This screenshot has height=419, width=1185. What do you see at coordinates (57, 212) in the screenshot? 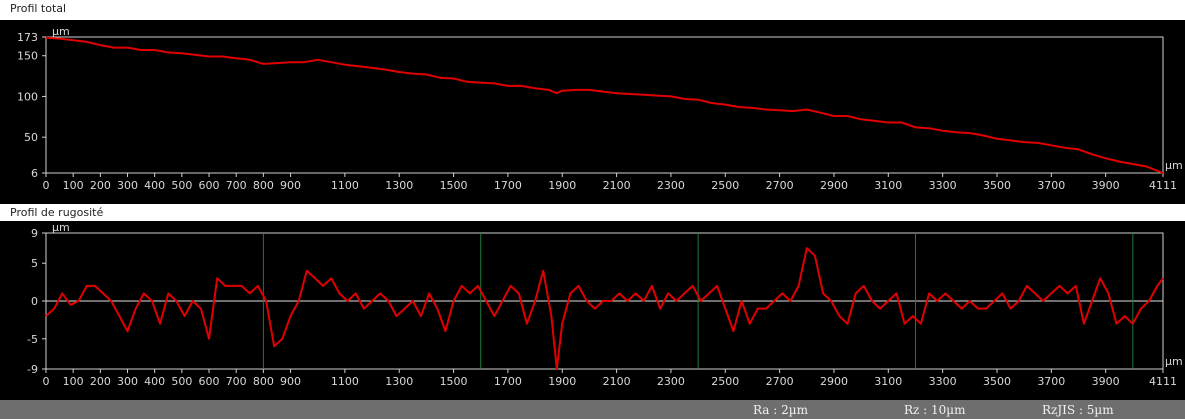
I see `roughness-profile-title: Profil de rugosité` at bounding box center [57, 212].